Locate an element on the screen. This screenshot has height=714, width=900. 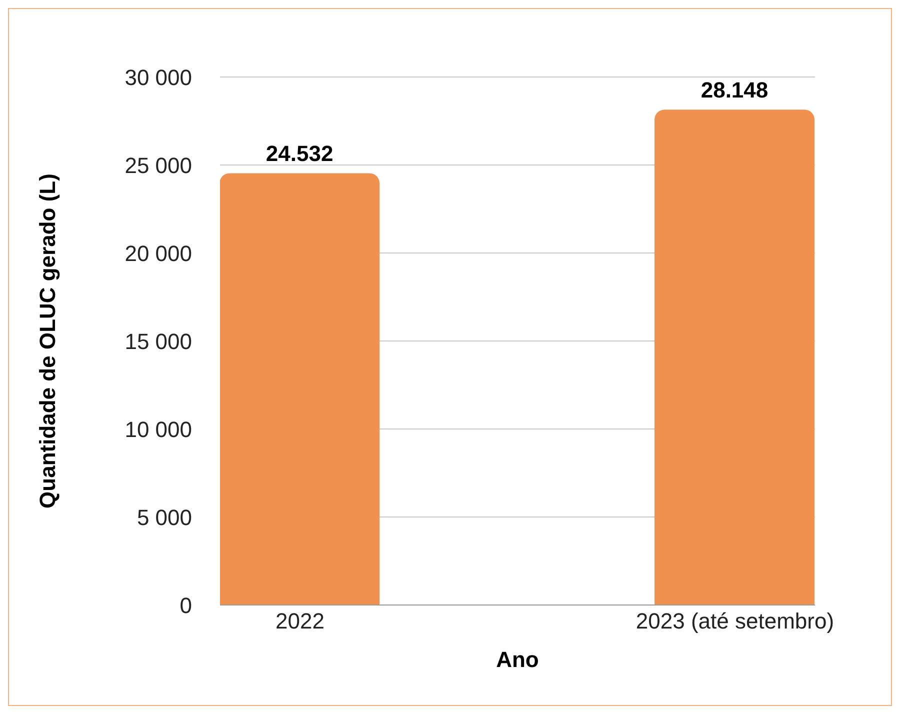
y-tick-label: 10 000 is located at coordinates (158, 429).